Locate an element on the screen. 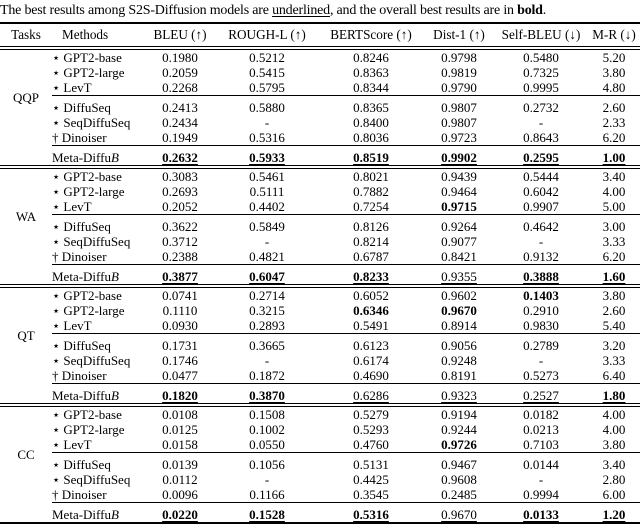 The height and width of the screenshot is (524, 640). metric-value: 0.2059 is located at coordinates (180, 72).